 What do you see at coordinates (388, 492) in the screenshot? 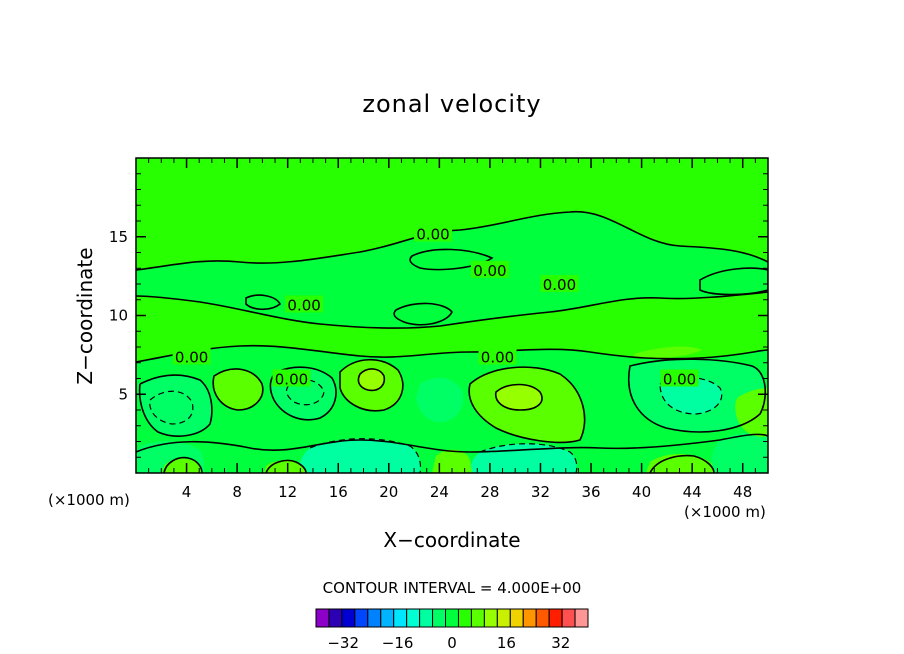
I see `x-tick-label: 20` at bounding box center [388, 492].